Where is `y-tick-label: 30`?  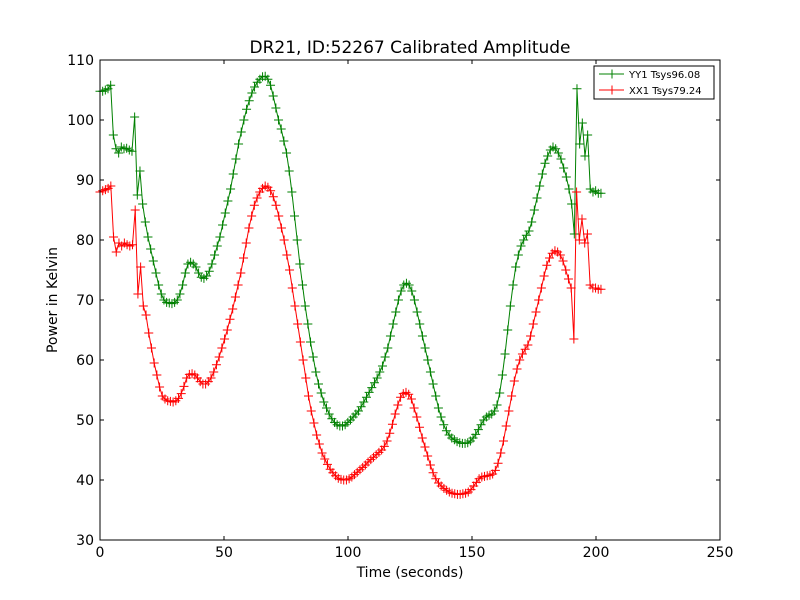 y-tick-label: 30 is located at coordinates (85, 541).